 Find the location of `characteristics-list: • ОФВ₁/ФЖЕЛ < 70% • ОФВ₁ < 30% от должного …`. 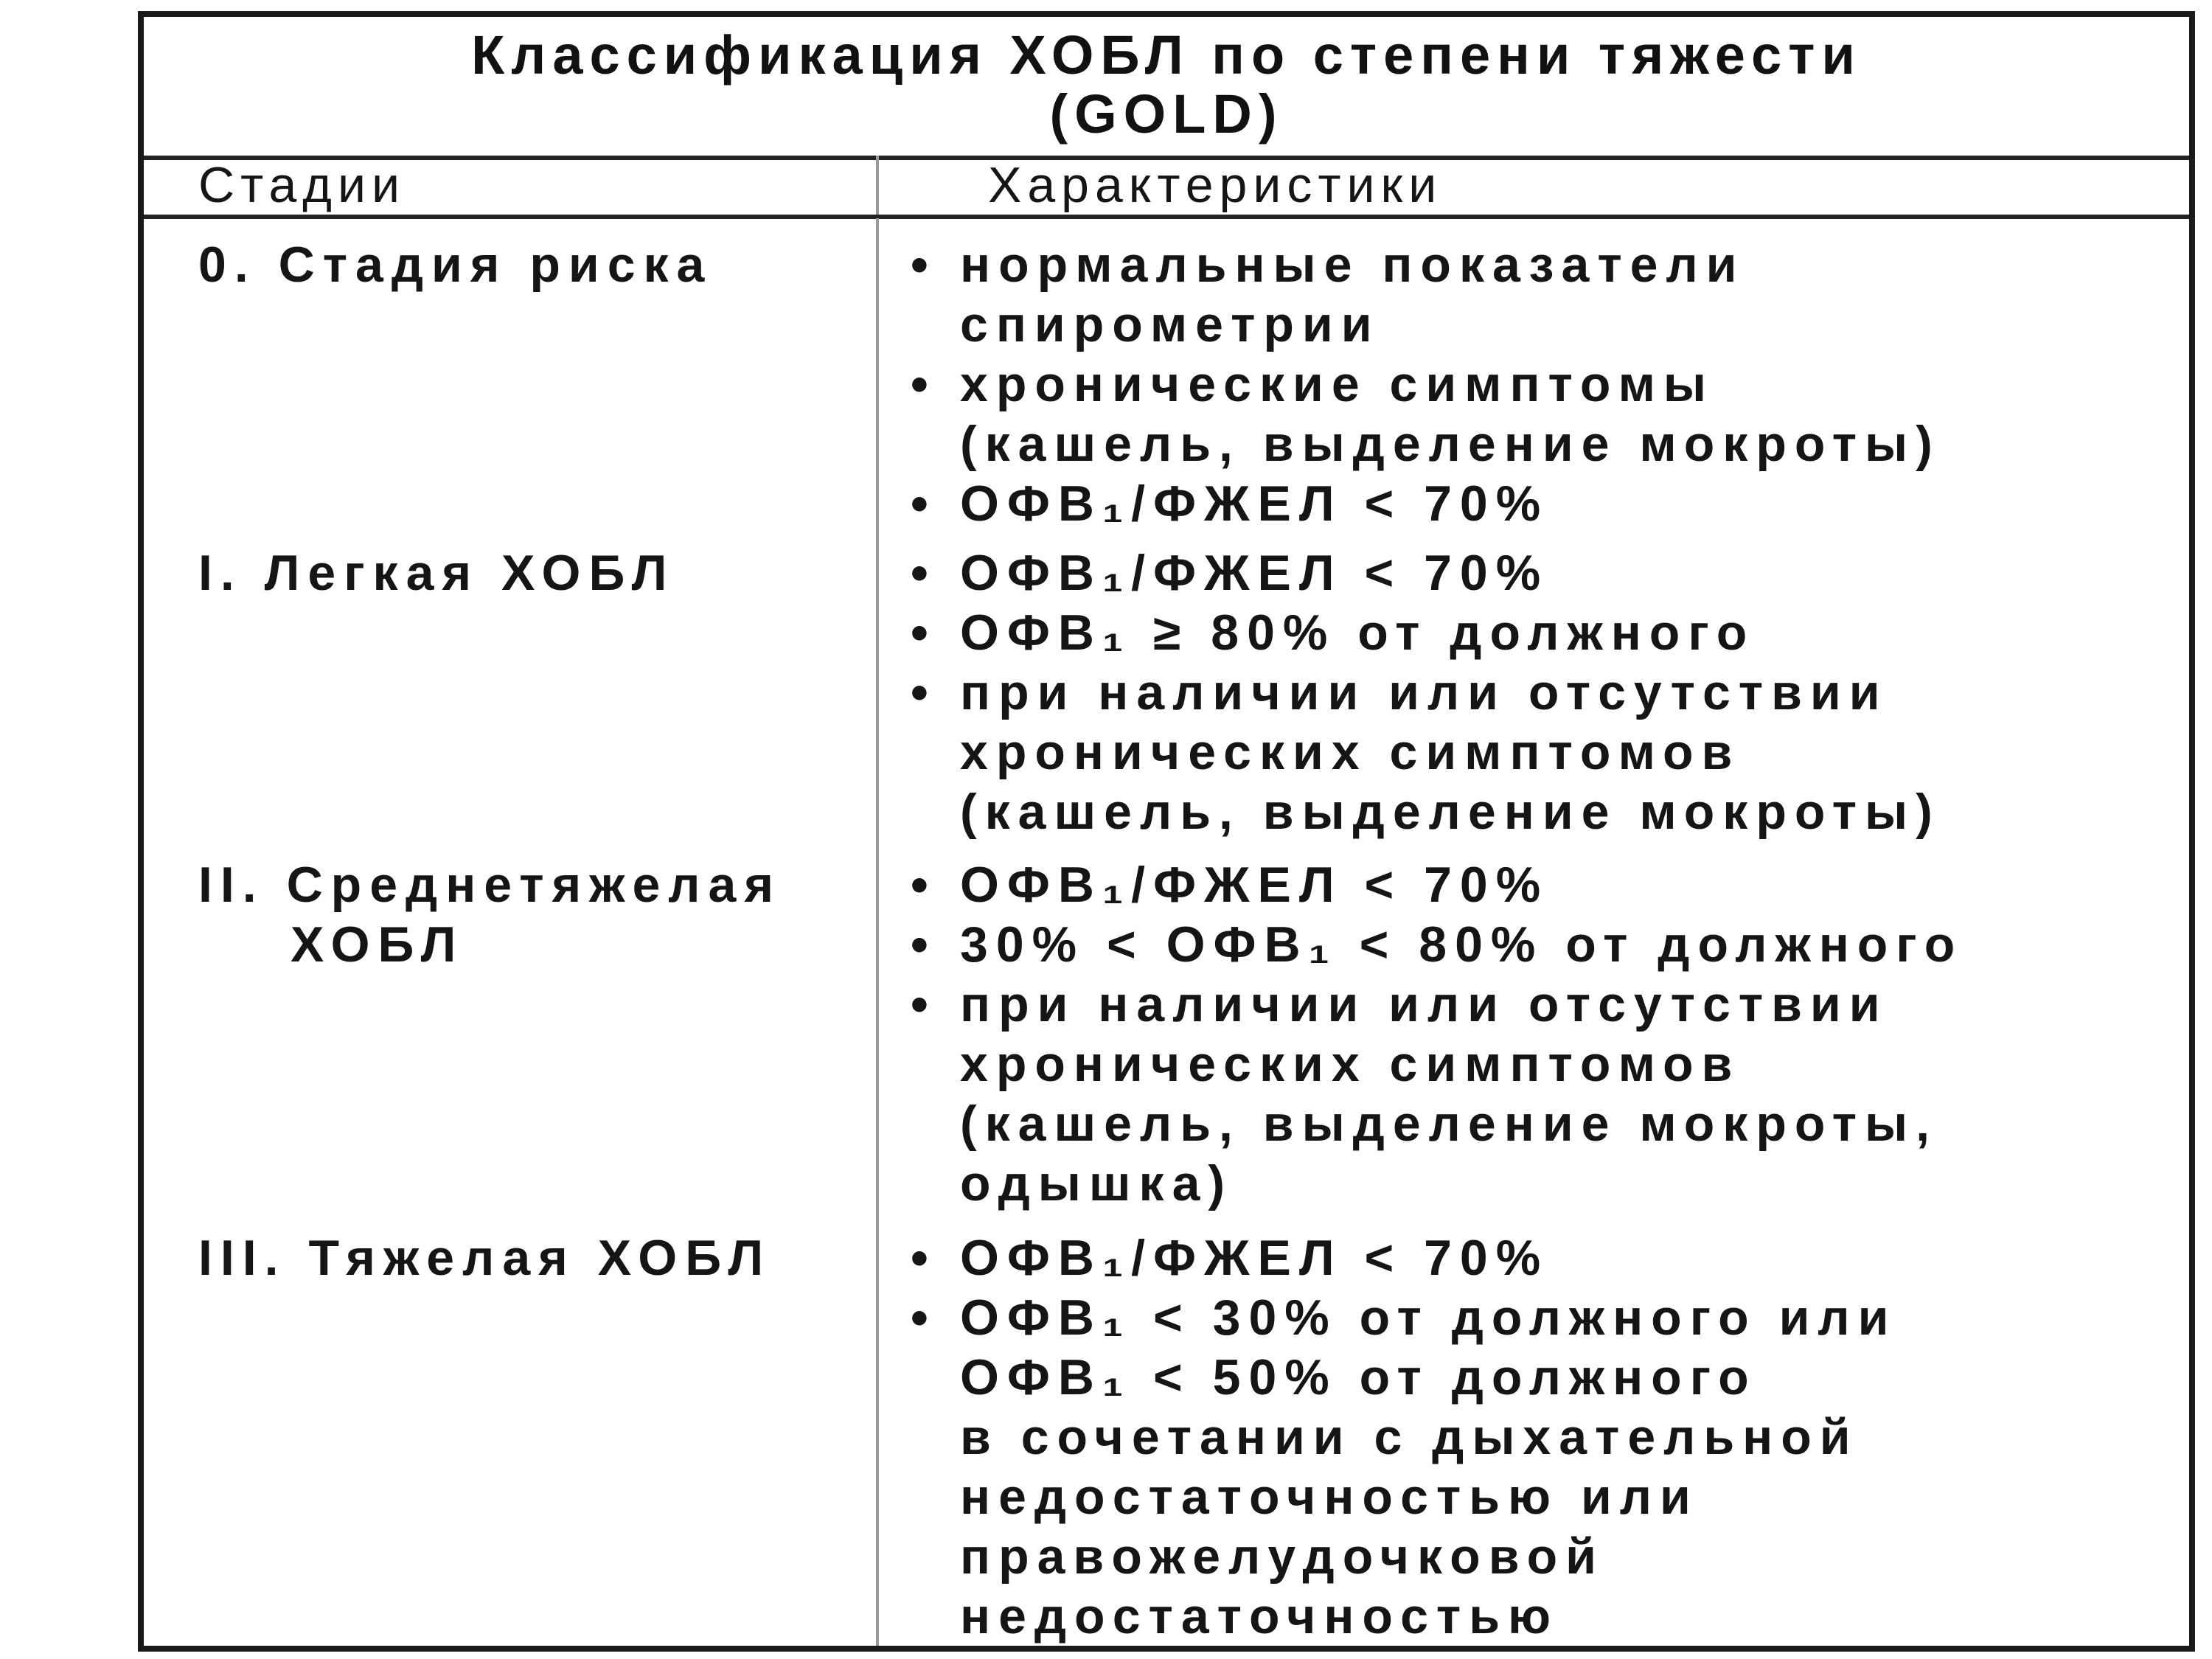

characteristics-list: • ОФВ₁/ФЖЕЛ < 70% • ОФВ₁ < 30% от должного … is located at coordinates (1403, 1437).